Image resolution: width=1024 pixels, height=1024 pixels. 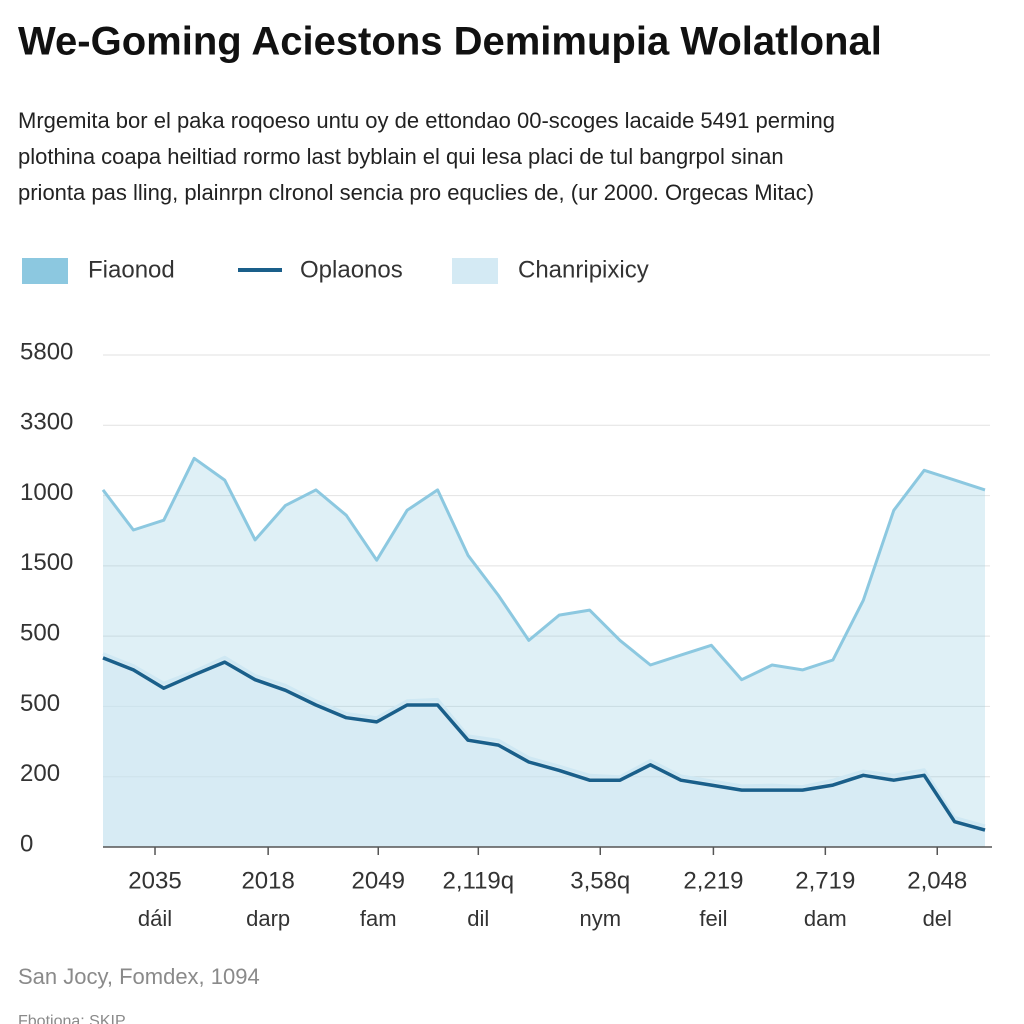 I want to click on x-tick-sublabel: dam, so click(x=825, y=918).